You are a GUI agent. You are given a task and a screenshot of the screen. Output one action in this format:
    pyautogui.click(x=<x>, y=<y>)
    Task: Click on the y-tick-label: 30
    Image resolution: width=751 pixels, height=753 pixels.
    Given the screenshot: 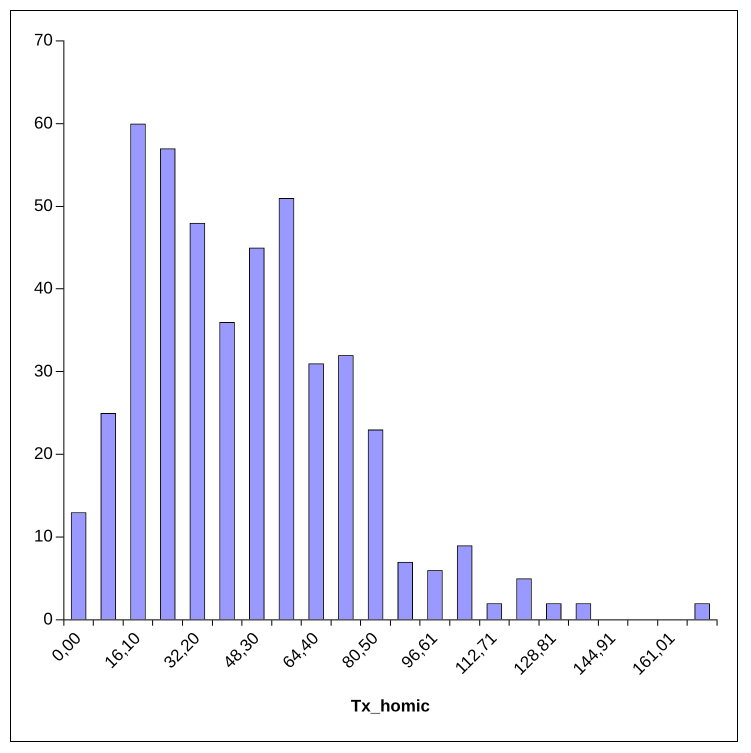 What is the action you would take?
    pyautogui.click(x=43, y=370)
    